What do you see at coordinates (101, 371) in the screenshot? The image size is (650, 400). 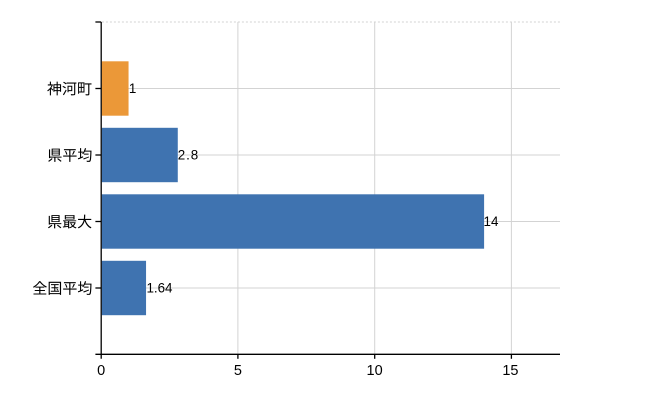 I see `svg-text: 0` at bounding box center [101, 371].